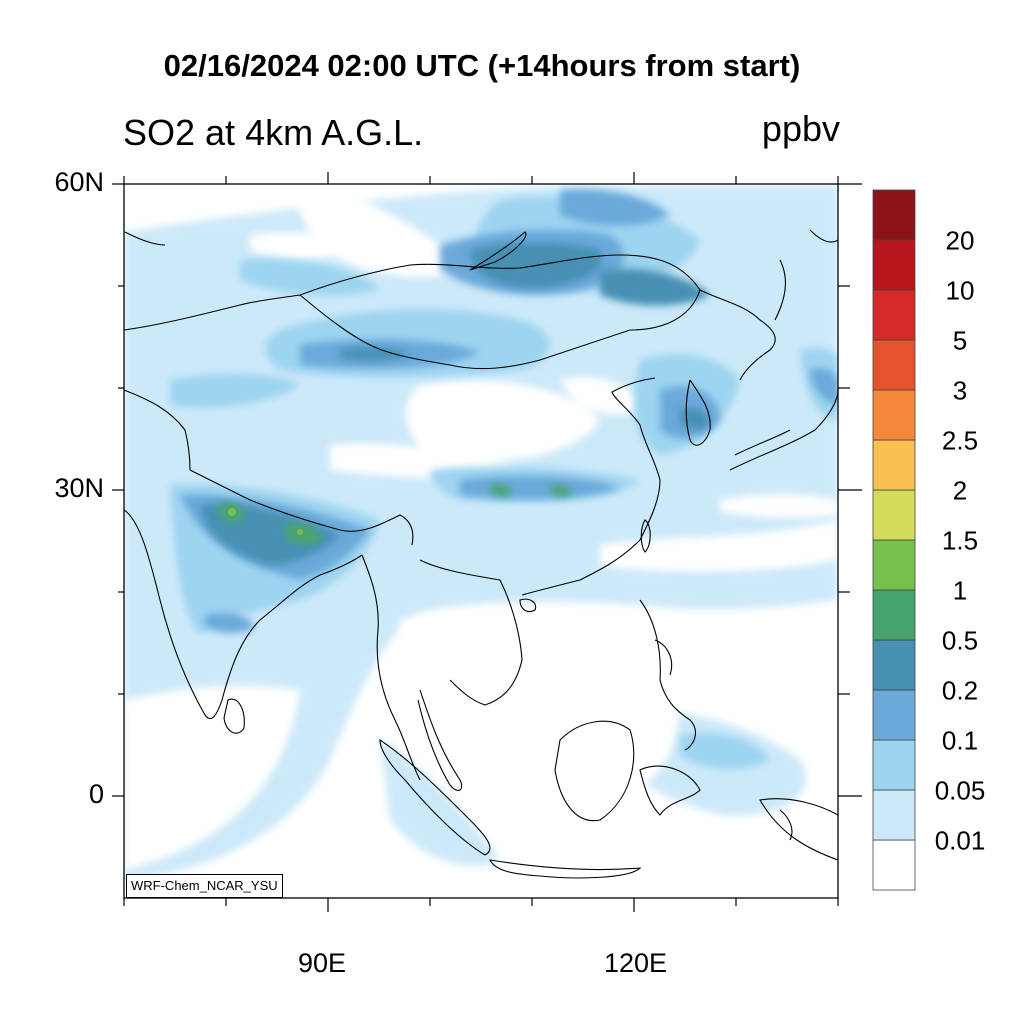 The height and width of the screenshot is (1024, 1024). Describe the element at coordinates (960, 440) in the screenshot. I see `colorbar-label: 2.5` at that location.